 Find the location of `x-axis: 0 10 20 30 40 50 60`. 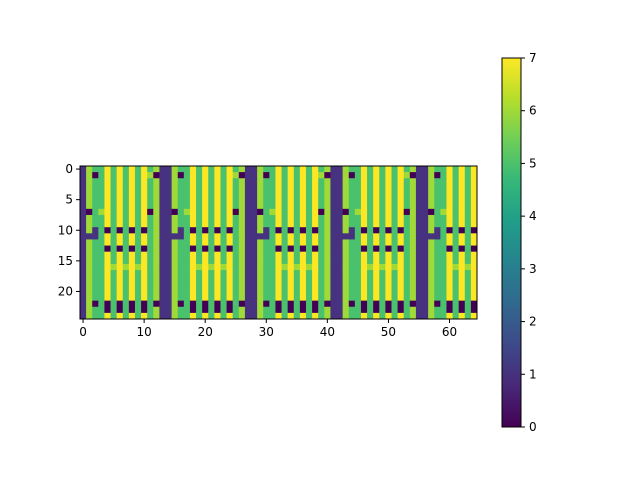

x-axis: 0 10 20 30 40 50 60 is located at coordinates (268, 329).